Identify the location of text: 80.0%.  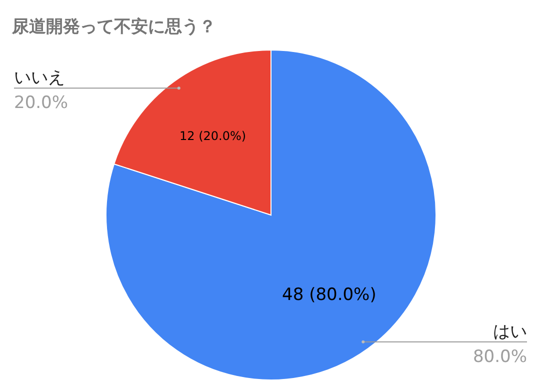
(499, 356).